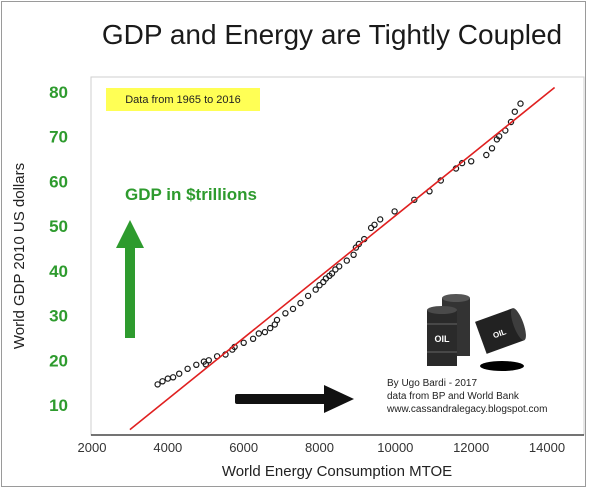  Describe the element at coordinates (58, 405) in the screenshot. I see `y-tick-label: 10` at that location.